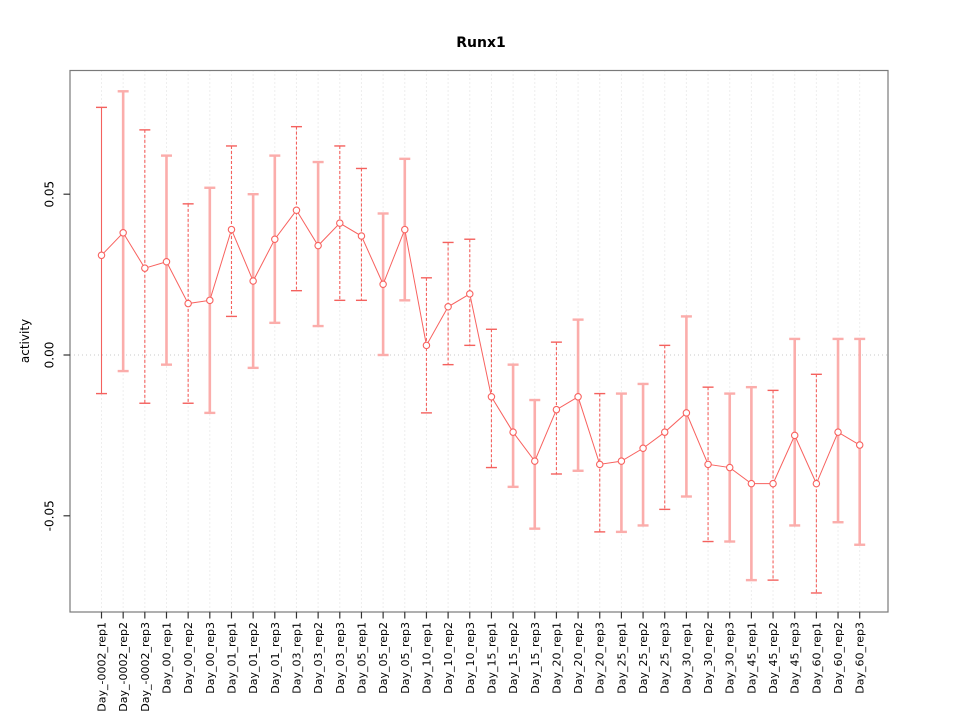 This screenshot has width=960, height=720. I want to click on chart-title: Runx1, so click(481, 43).